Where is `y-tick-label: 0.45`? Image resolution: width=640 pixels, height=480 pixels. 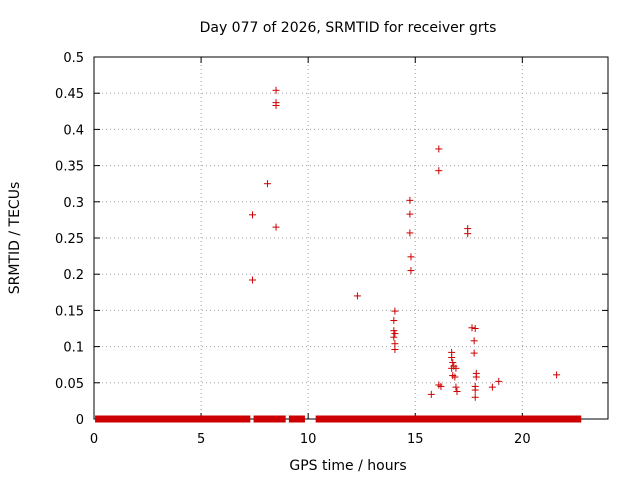 y-tick-label: 0.45 is located at coordinates (69, 94).